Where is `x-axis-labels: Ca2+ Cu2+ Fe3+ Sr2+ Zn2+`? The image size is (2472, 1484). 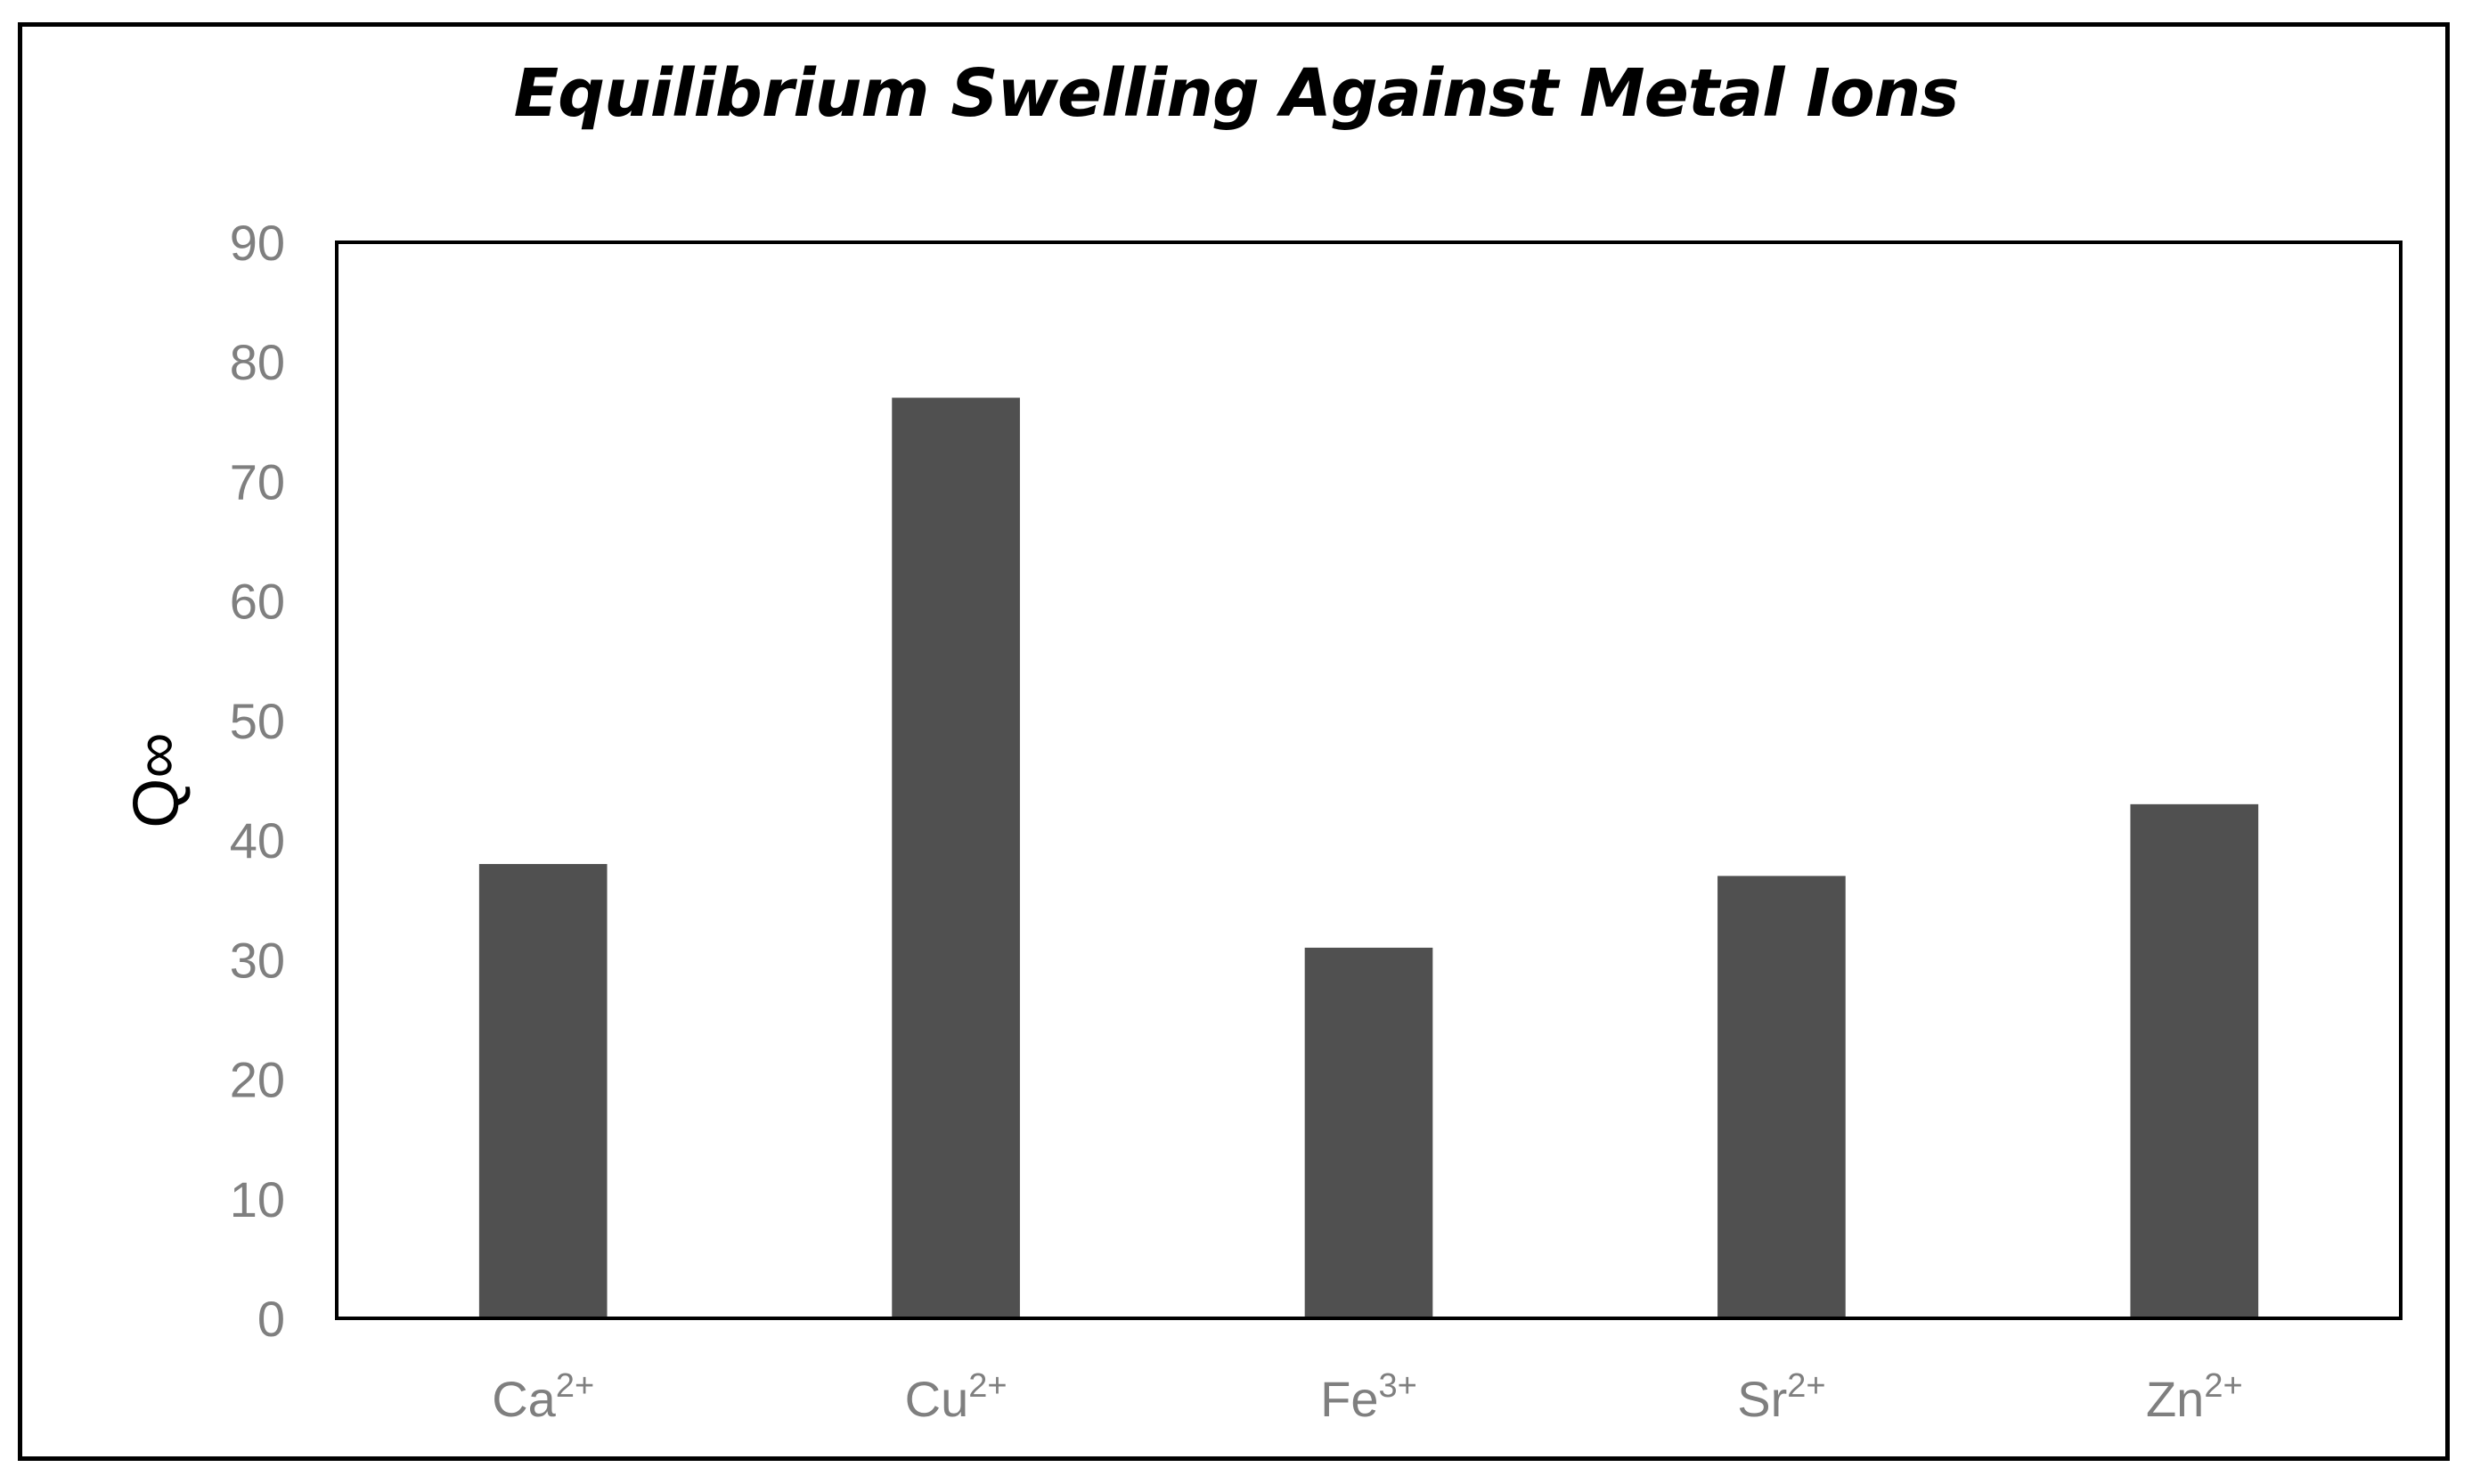 x-axis-labels: Ca2+ Cu2+ Fe3+ Sr2+ Zn2+ is located at coordinates (1367, 1397).